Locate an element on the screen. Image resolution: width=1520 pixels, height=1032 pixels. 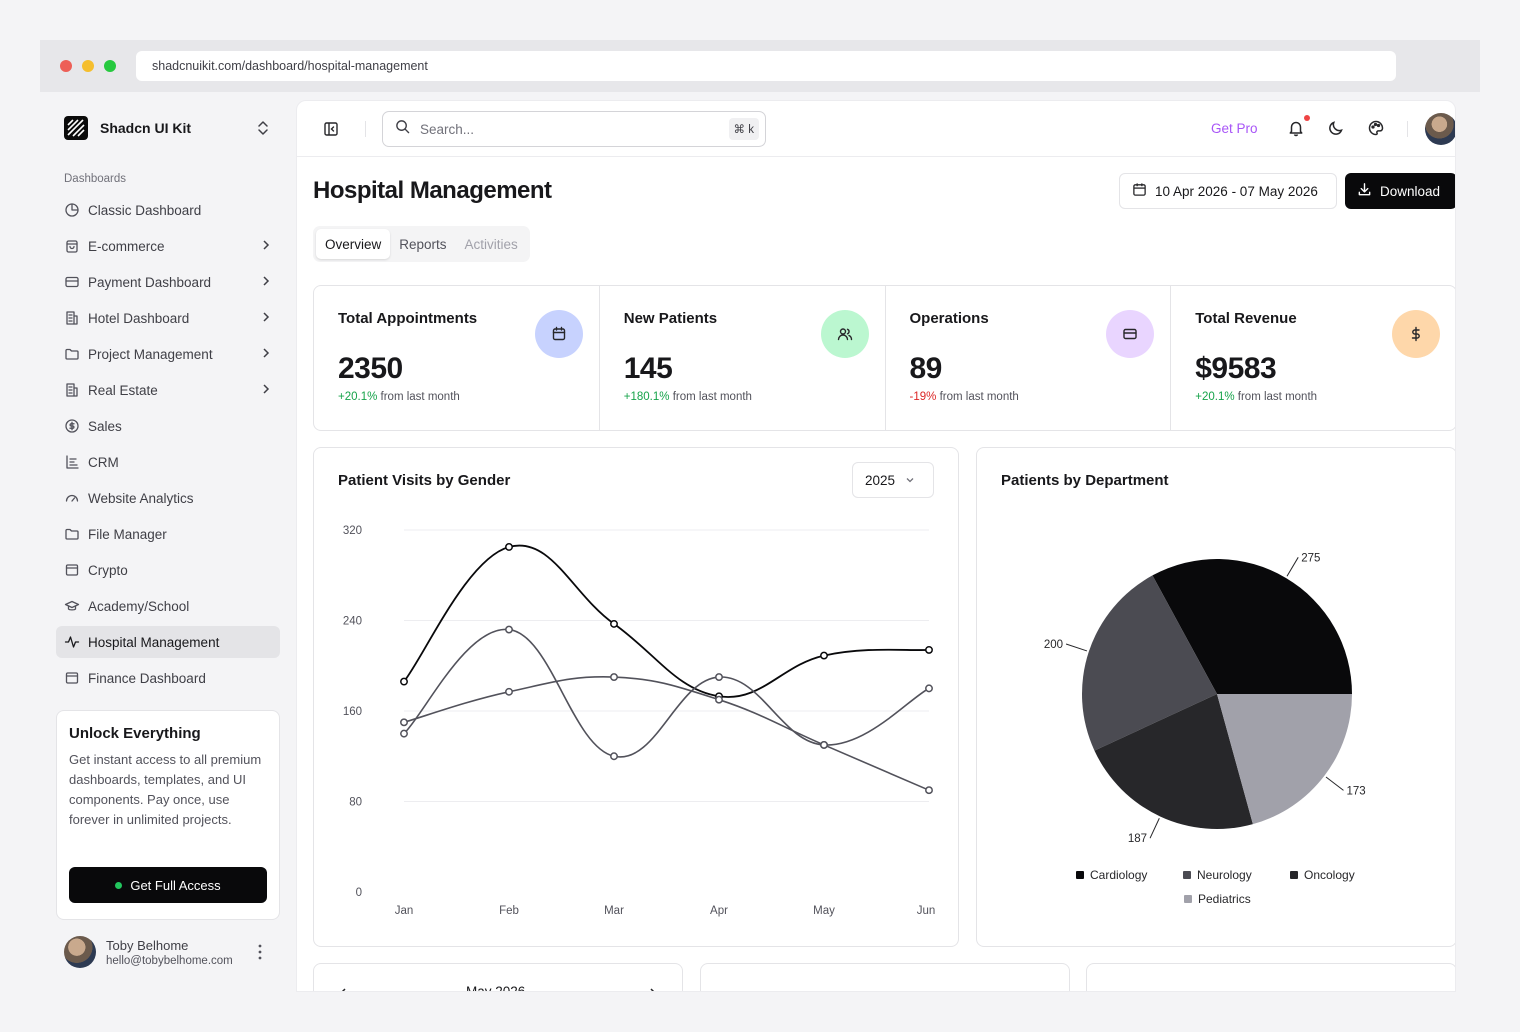
y-tick-label: 160 is located at coordinates (352, 712).